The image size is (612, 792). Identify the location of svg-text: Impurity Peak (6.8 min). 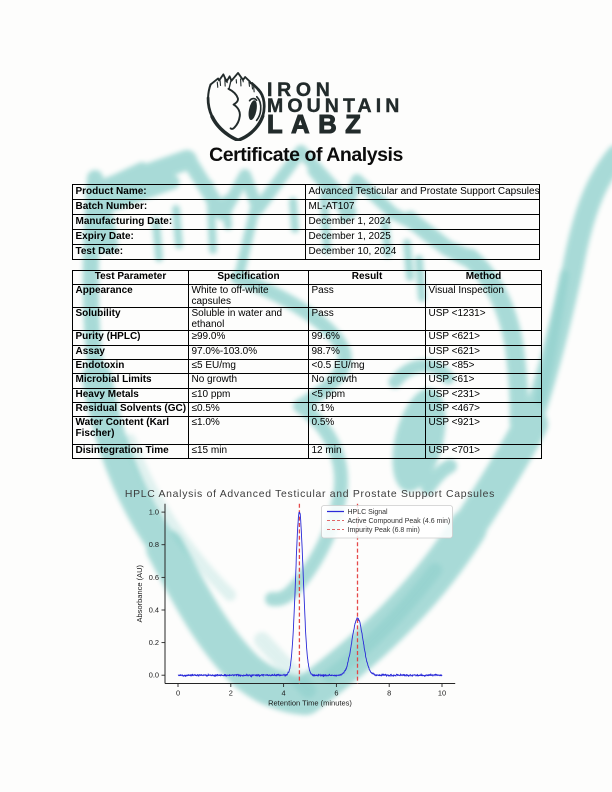
(384, 530).